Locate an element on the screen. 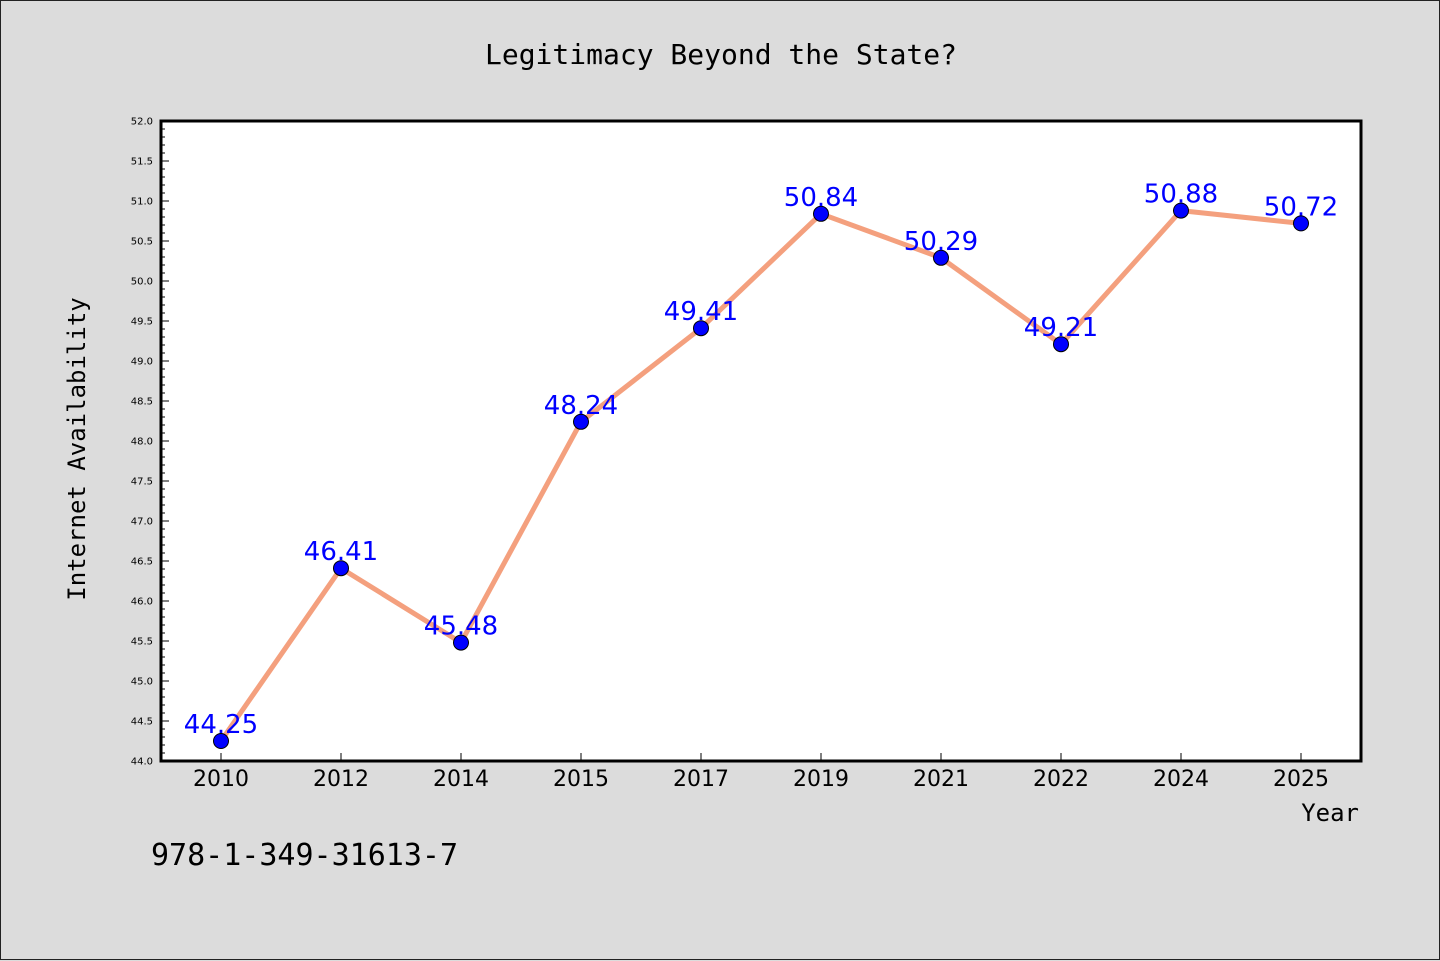 The height and width of the screenshot is (961, 1440). y-tick-label: 49.0 is located at coordinates (142, 362).